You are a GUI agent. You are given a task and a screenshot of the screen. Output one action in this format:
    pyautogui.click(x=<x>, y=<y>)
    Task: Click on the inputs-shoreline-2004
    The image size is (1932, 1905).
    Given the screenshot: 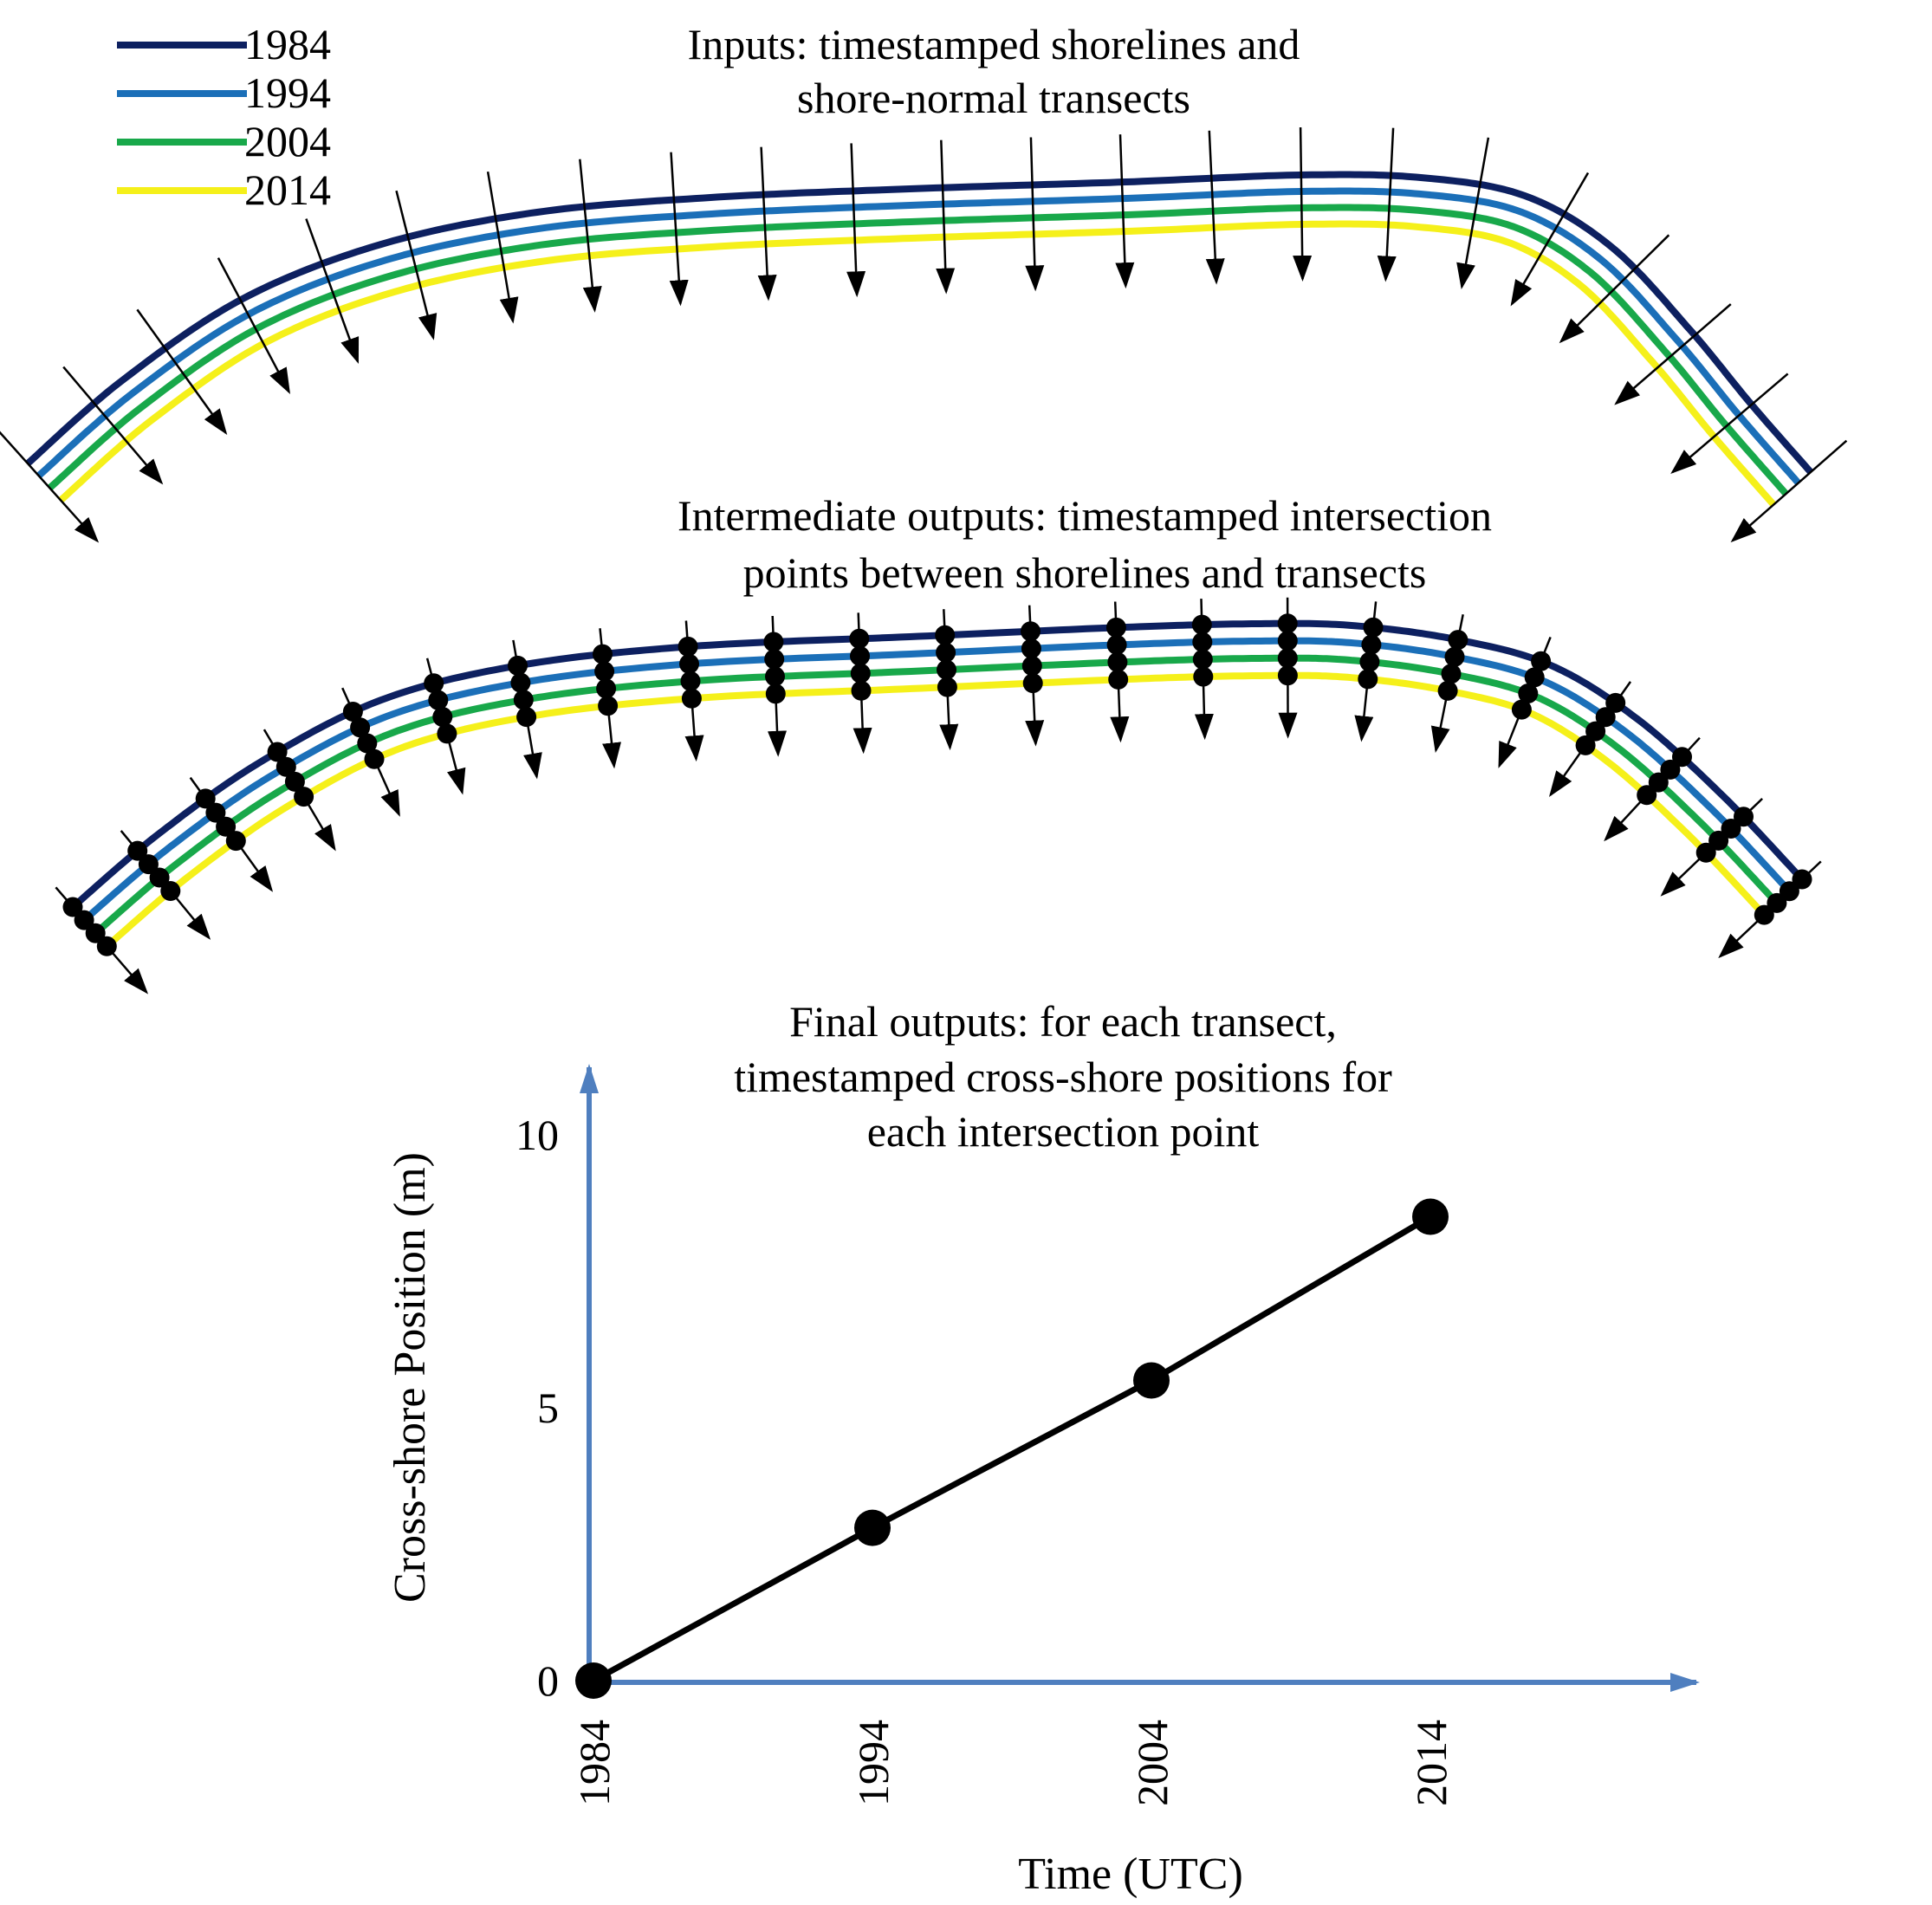 What is the action you would take?
    pyautogui.click(x=918, y=350)
    